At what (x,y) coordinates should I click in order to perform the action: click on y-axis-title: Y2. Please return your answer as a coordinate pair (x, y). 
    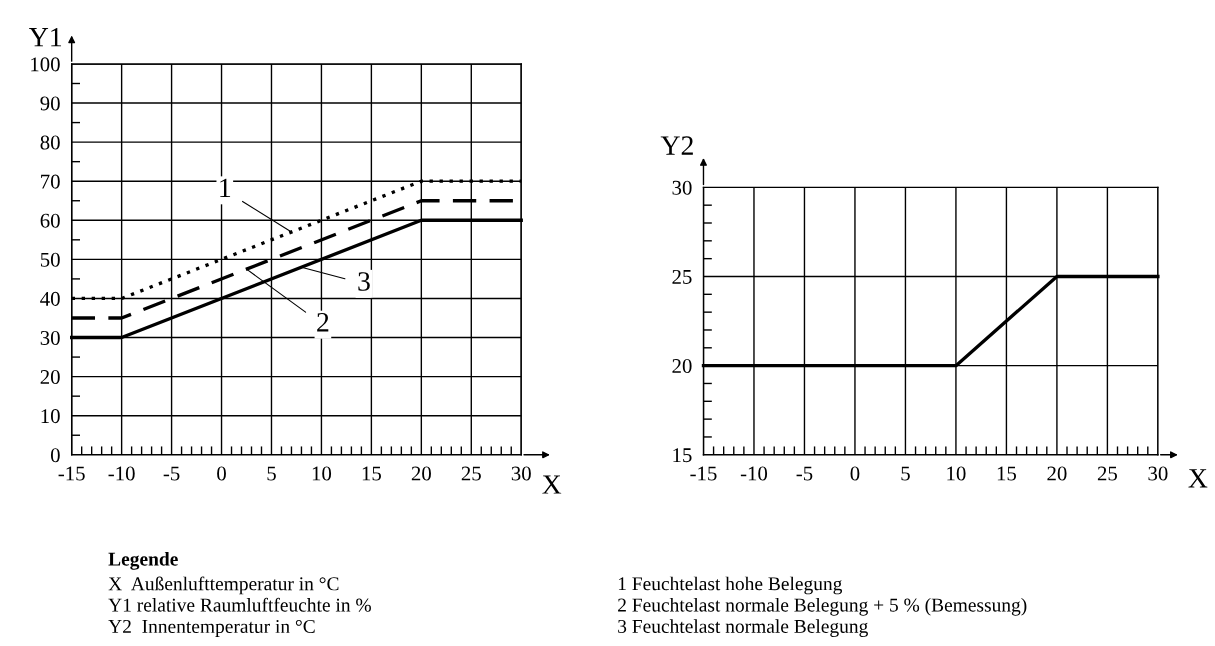
    Looking at the image, I should click on (676, 145).